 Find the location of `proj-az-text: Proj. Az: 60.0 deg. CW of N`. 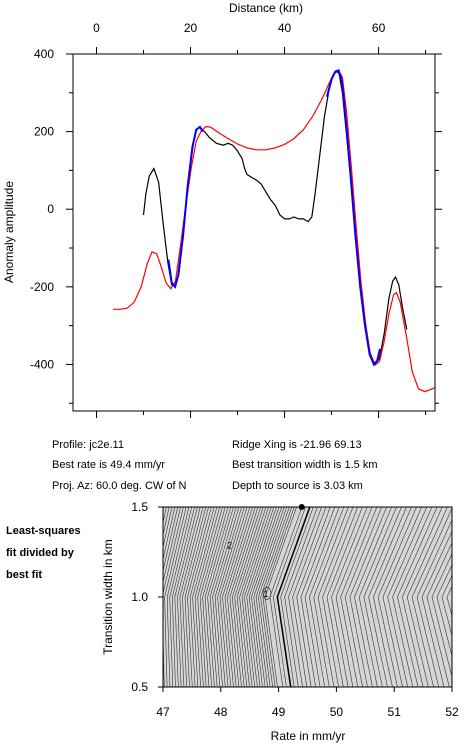

proj-az-text: Proj. Az: 60.0 deg. CW of N is located at coordinates (119, 486).